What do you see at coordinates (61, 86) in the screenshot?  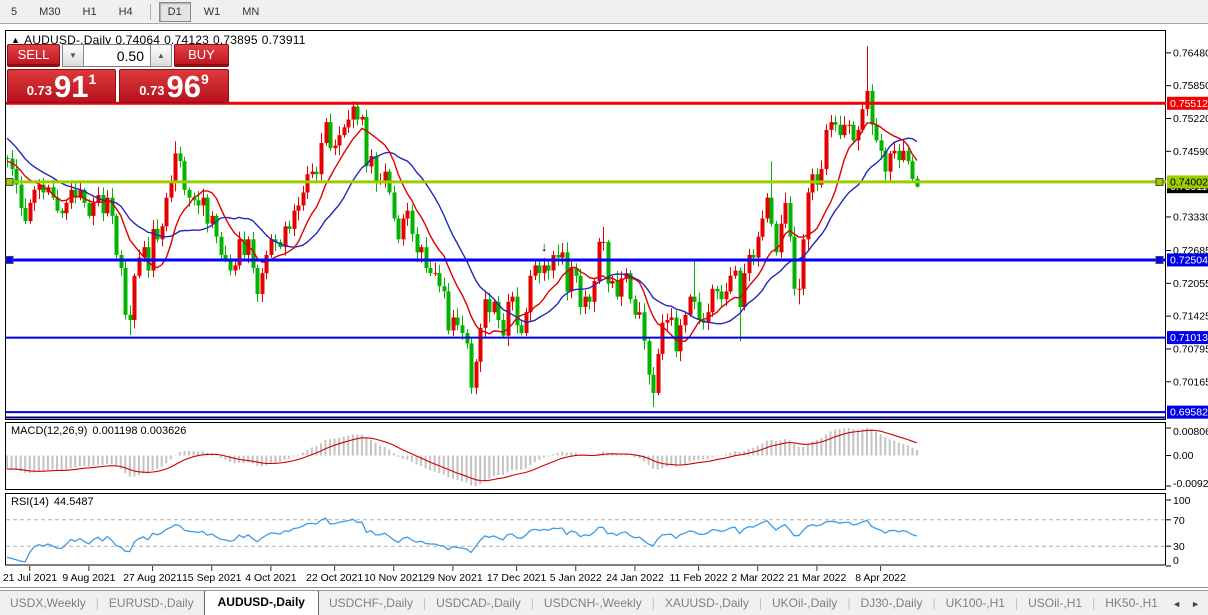 I see `sell-price-box: 0.73 91 1` at bounding box center [61, 86].